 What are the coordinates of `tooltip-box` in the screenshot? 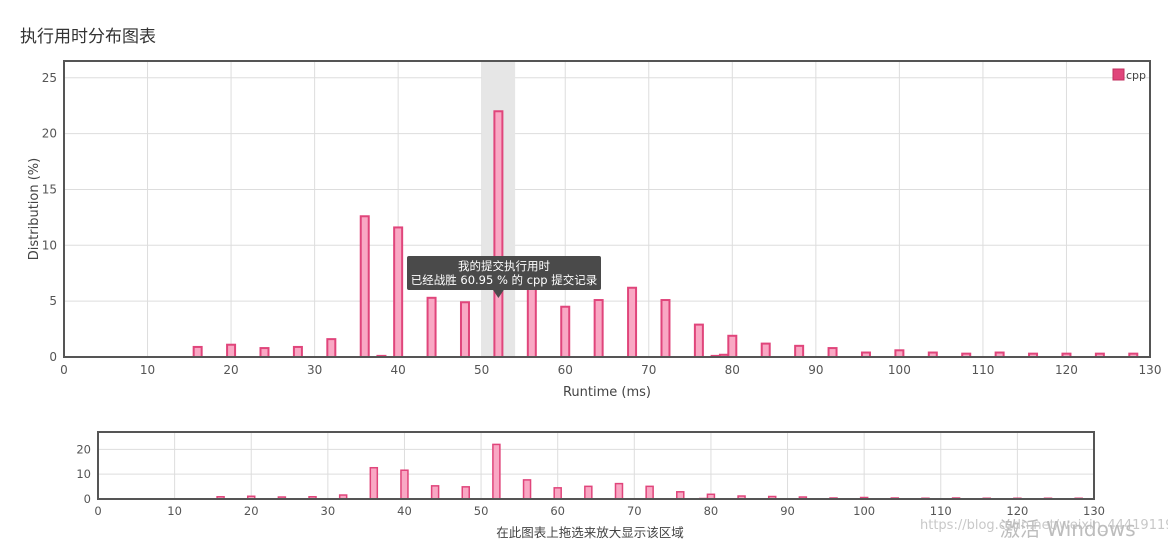 It's located at (504, 273).